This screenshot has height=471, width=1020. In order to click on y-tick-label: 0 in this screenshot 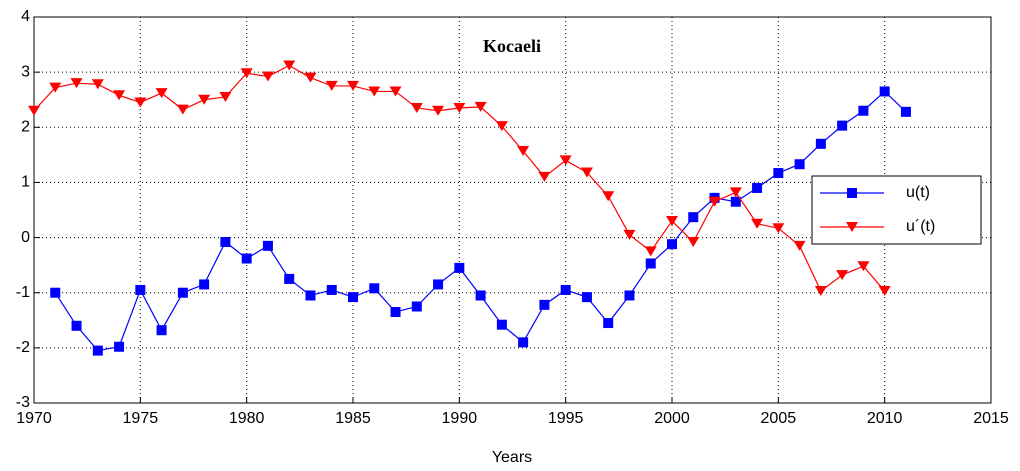, I will do `click(25, 237)`.